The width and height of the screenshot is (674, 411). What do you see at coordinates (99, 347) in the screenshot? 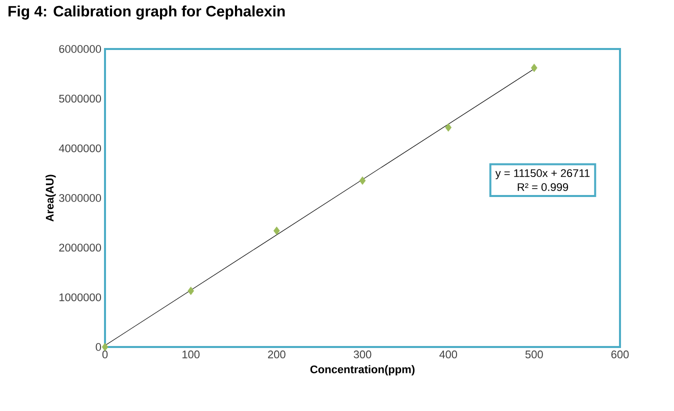
I see `y-tick-label: 0` at bounding box center [99, 347].